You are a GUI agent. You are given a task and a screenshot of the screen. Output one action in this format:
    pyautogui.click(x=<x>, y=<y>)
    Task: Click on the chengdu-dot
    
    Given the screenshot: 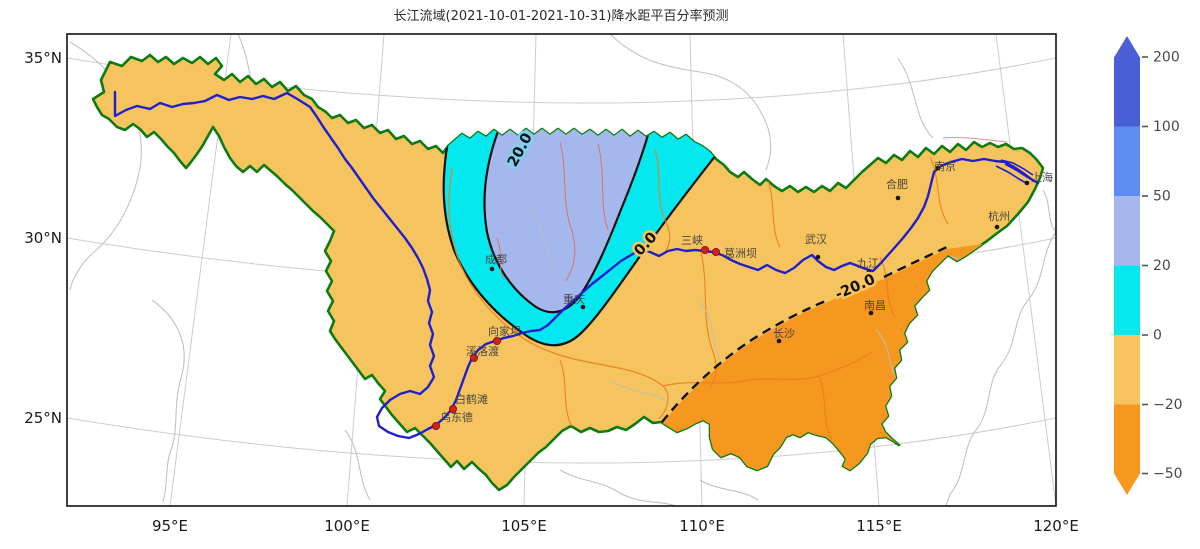 What is the action you would take?
    pyautogui.click(x=492, y=269)
    